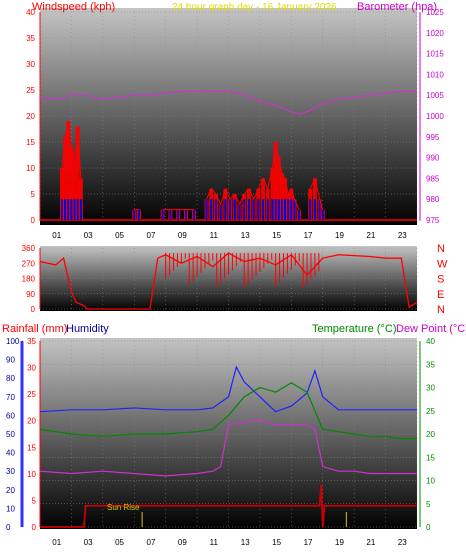 This screenshot has width=466, height=555. What do you see at coordinates (30, 294) in the screenshot?
I see `dir-ytick-label: 90` at bounding box center [30, 294].